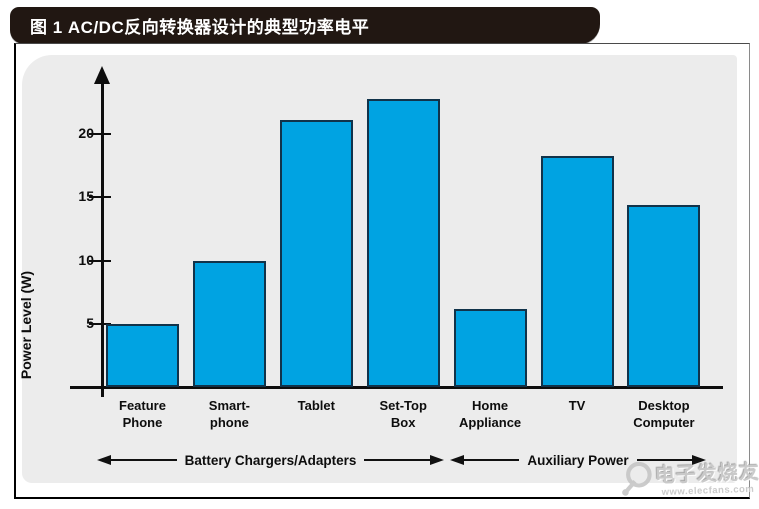  Describe the element at coordinates (200, 27) in the screenshot. I see `figure-title: 图 1 AC/DC反向转换器设计的典型功率电平` at that location.